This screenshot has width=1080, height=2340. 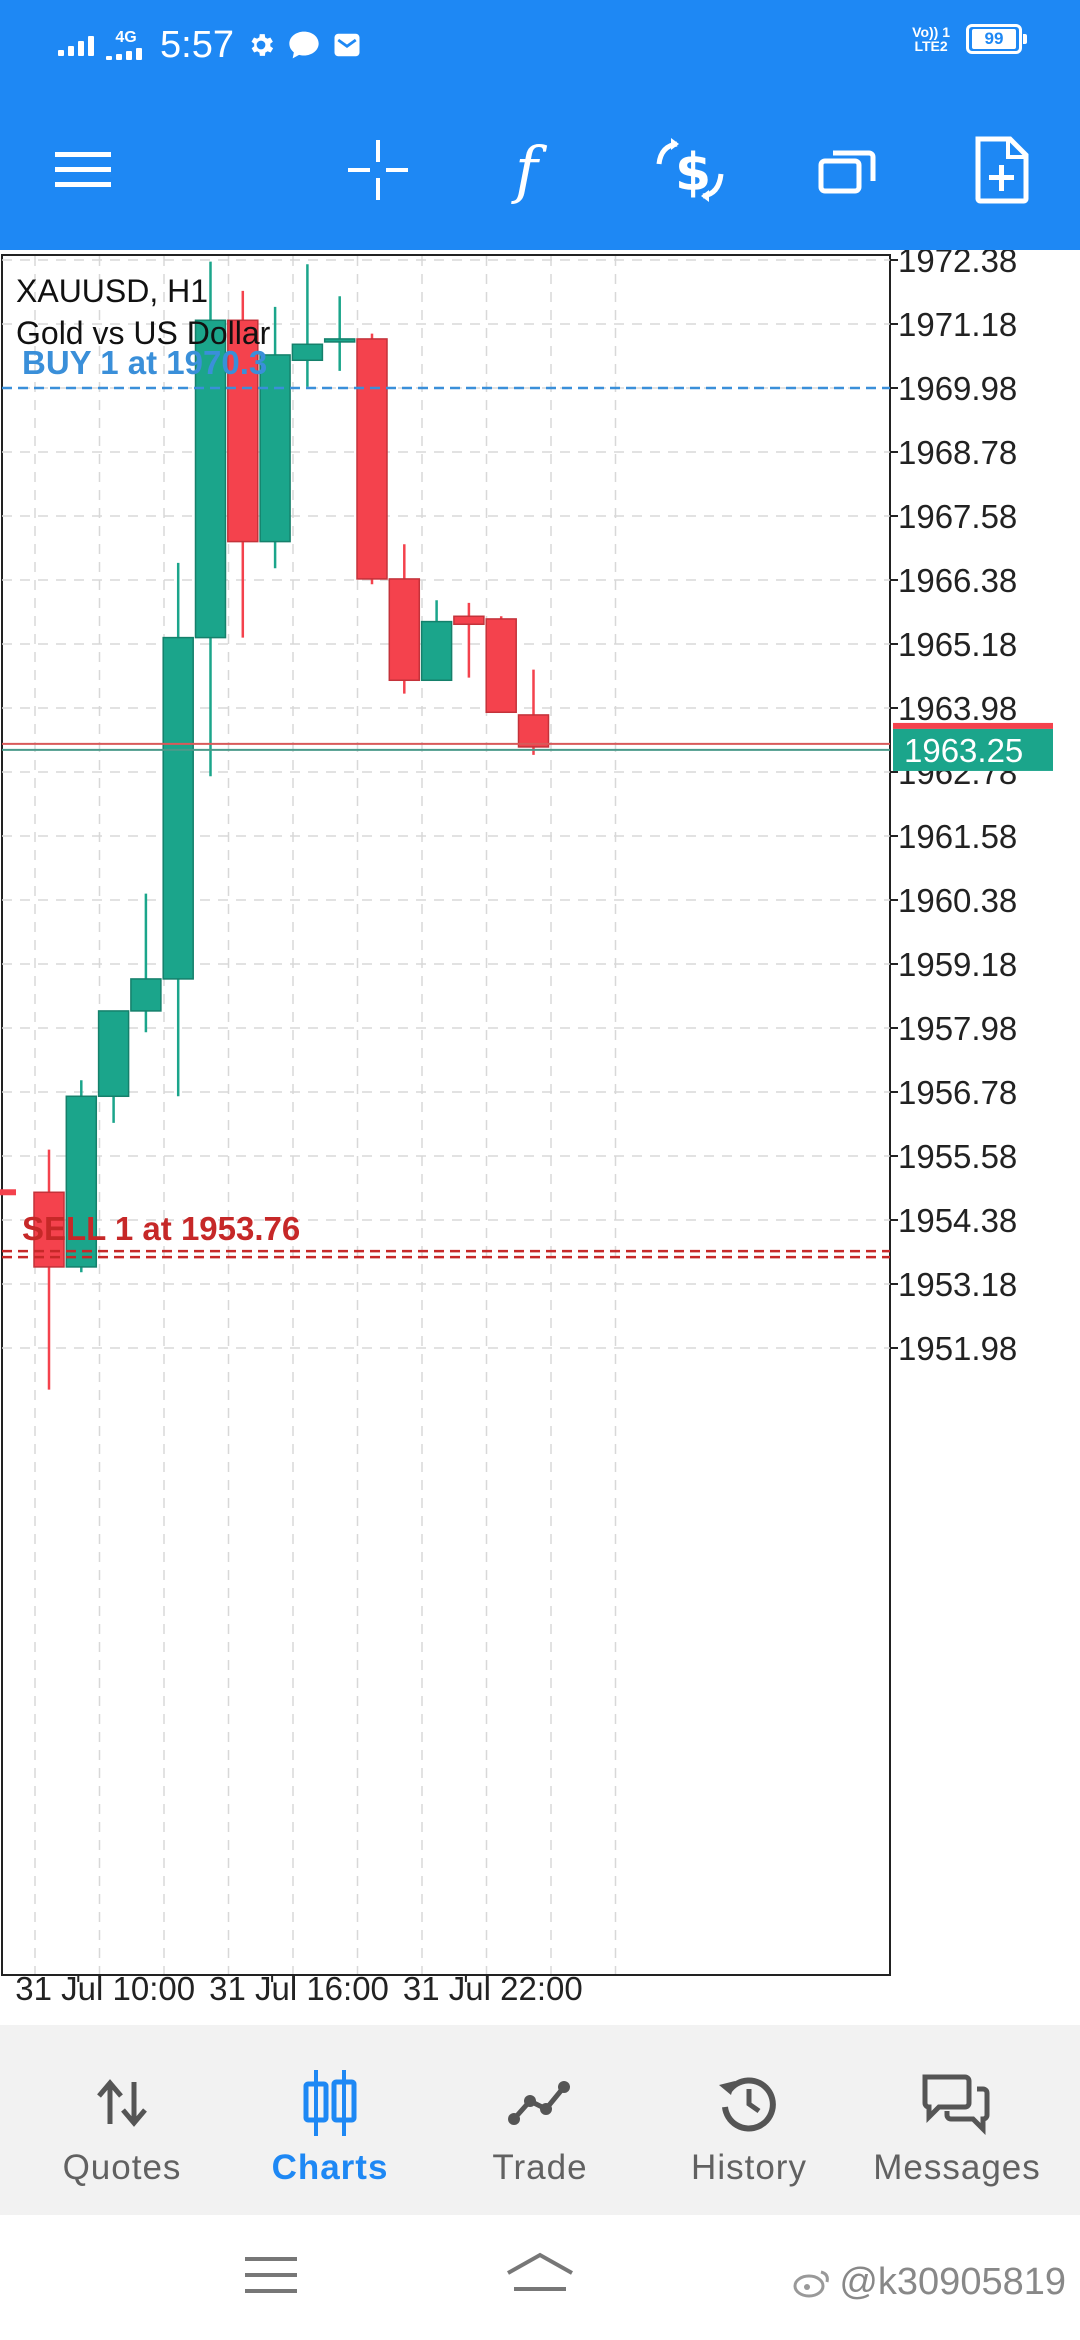 What do you see at coordinates (122, 2167) in the screenshot?
I see `nav-quotes-label: Quotes` at bounding box center [122, 2167].